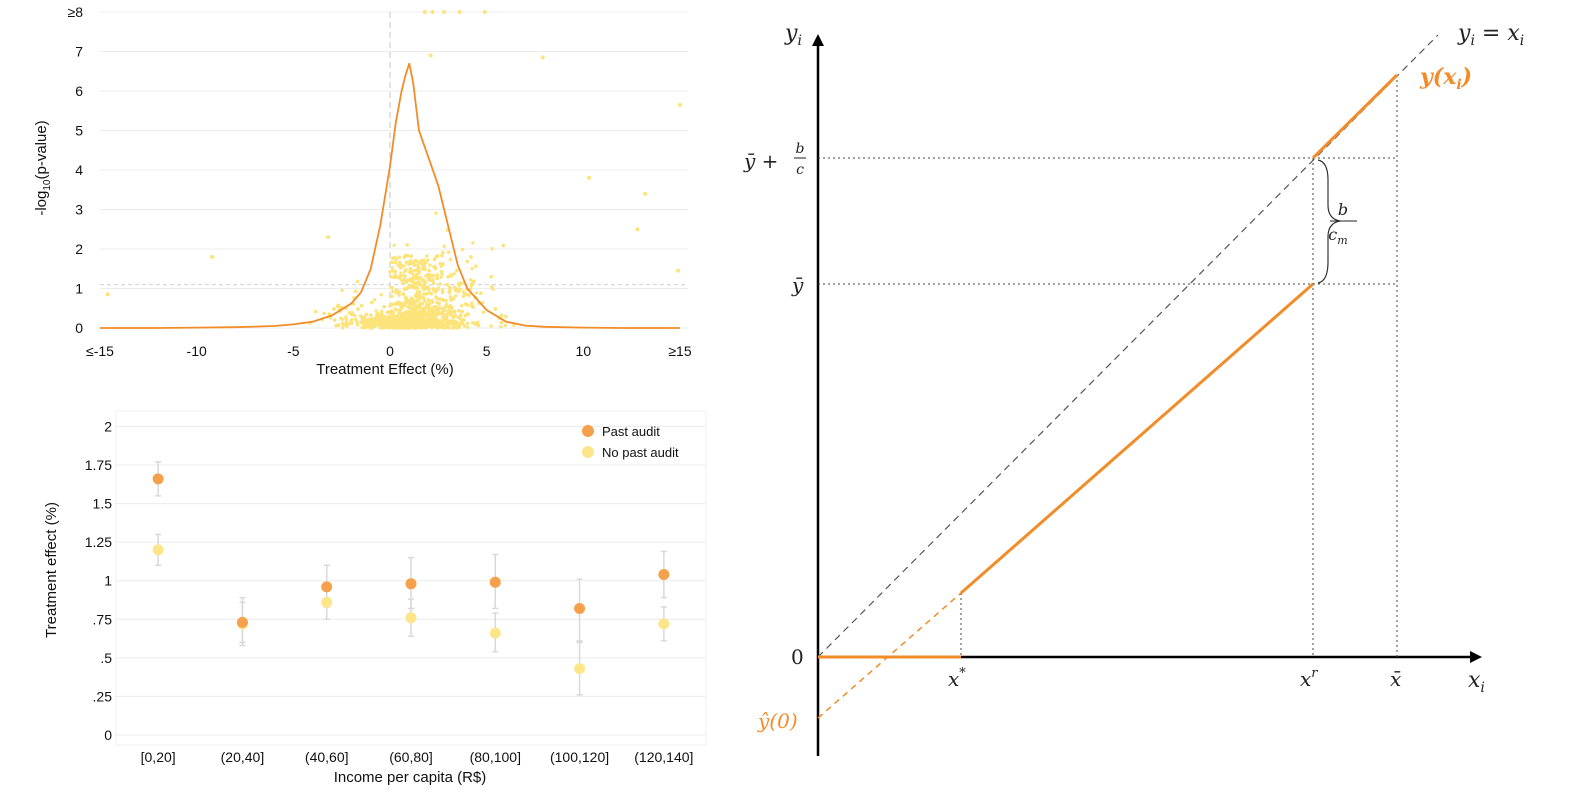 The height and width of the screenshot is (798, 1592). I want to click on volcano-y-tick-label: ≥8, so click(76, 12).